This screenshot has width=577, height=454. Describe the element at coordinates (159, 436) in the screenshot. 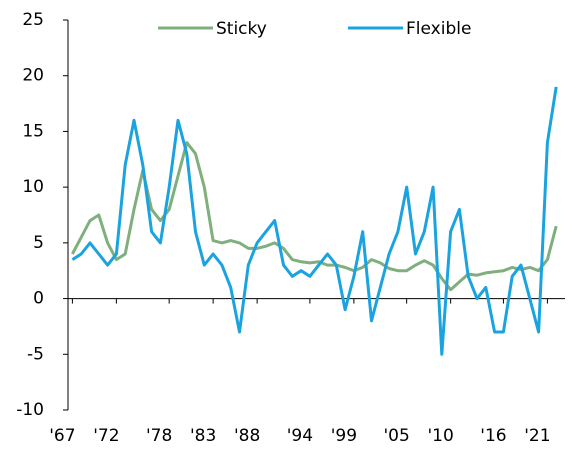

I see `x-tick-label: '78` at that location.